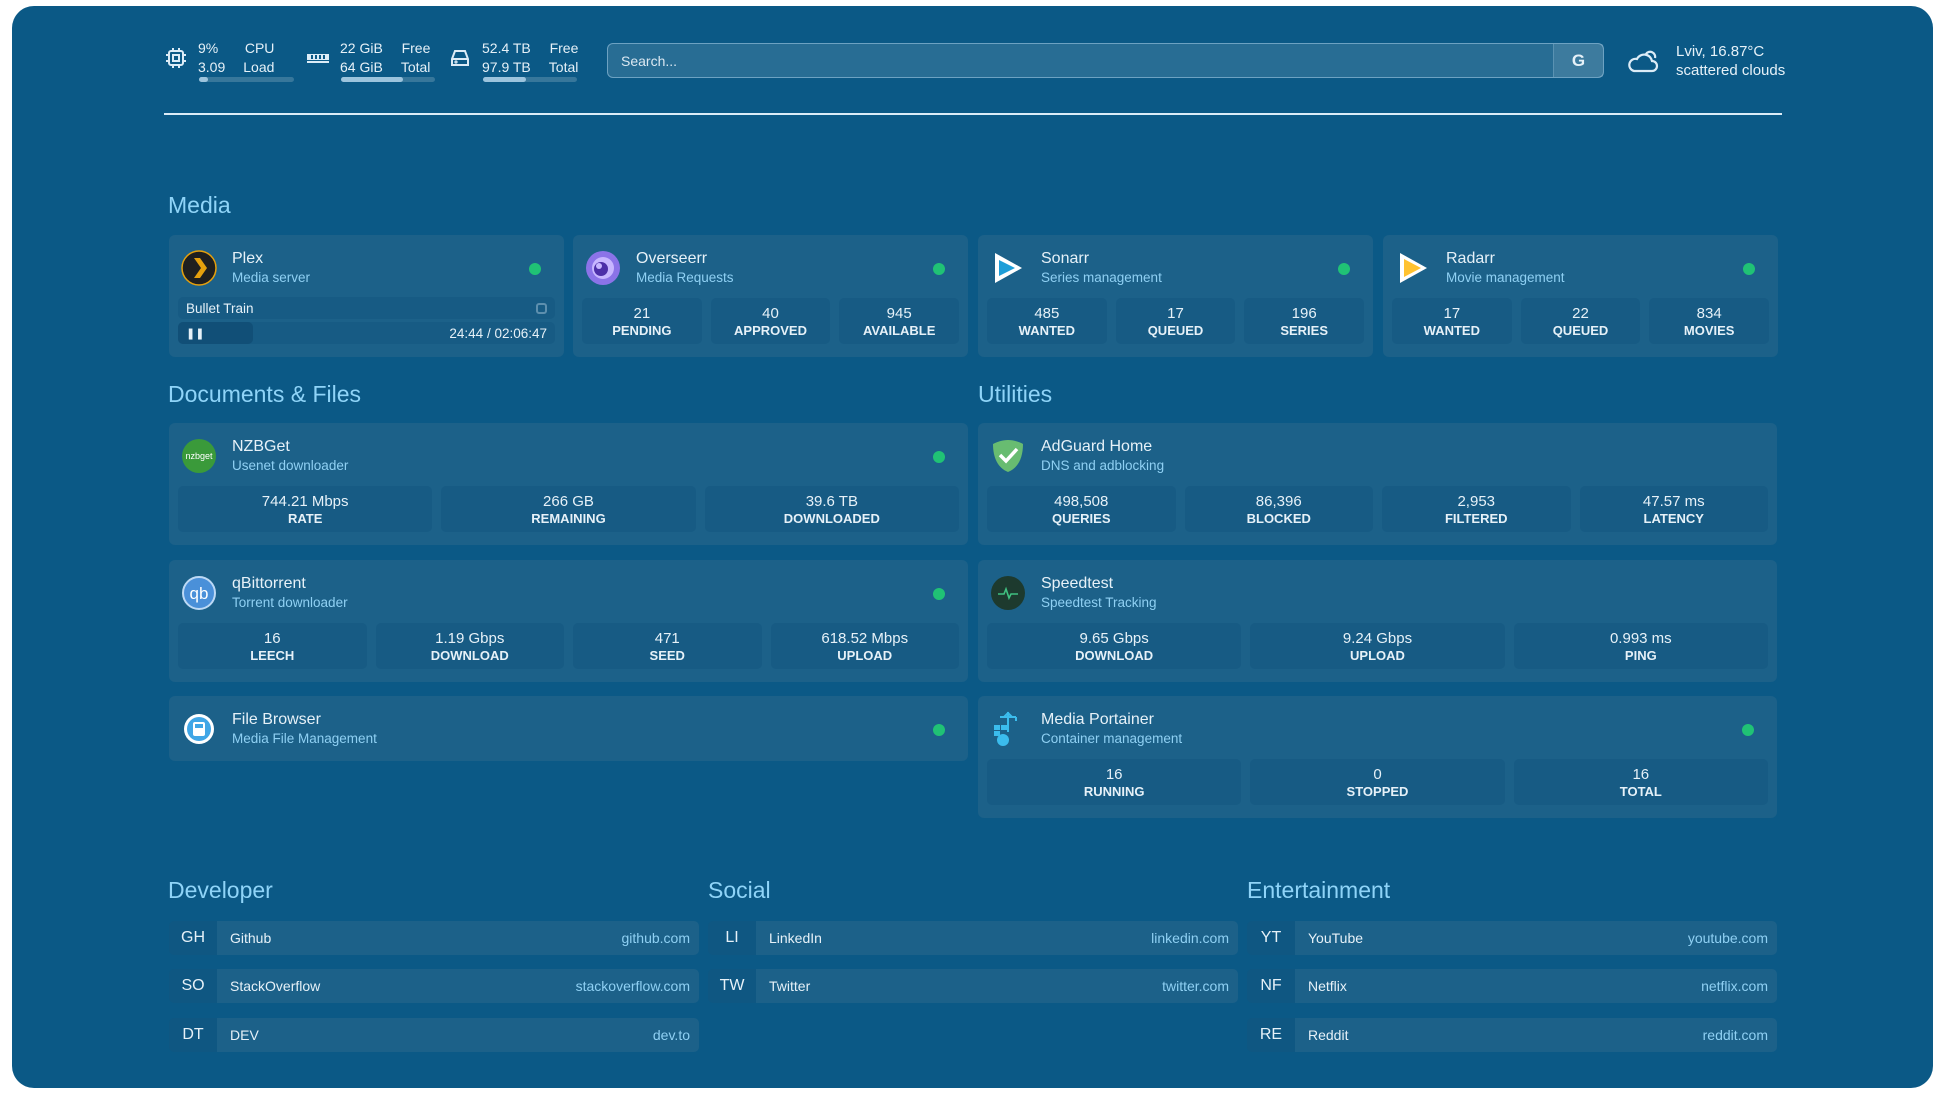  Describe the element at coordinates (1304, 321) in the screenshot. I see `stat-block: 196 SERIES` at that location.